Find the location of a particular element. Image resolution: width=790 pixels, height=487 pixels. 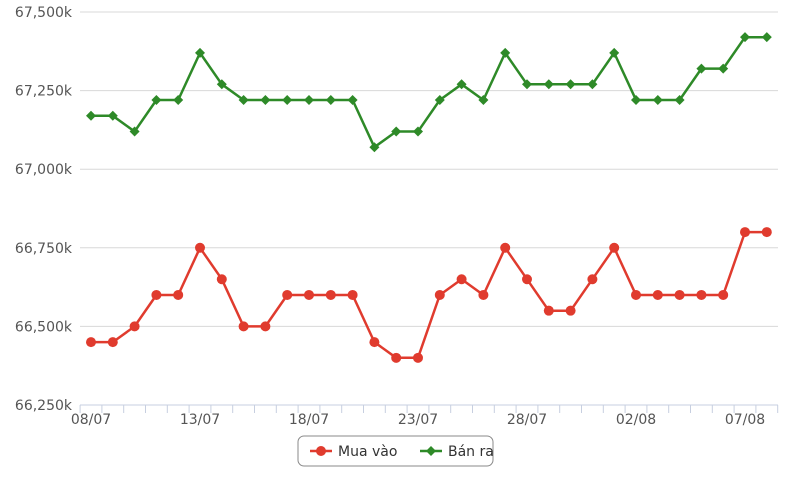

legend: Mua vào Bán ra is located at coordinates (395, 451).